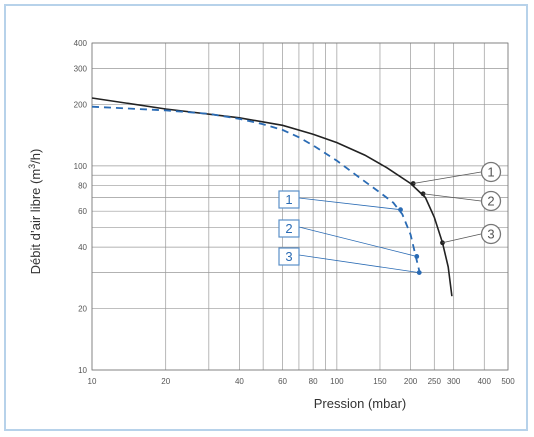  What do you see at coordinates (82, 309) in the screenshot?
I see `y-tick-label: 20` at bounding box center [82, 309].